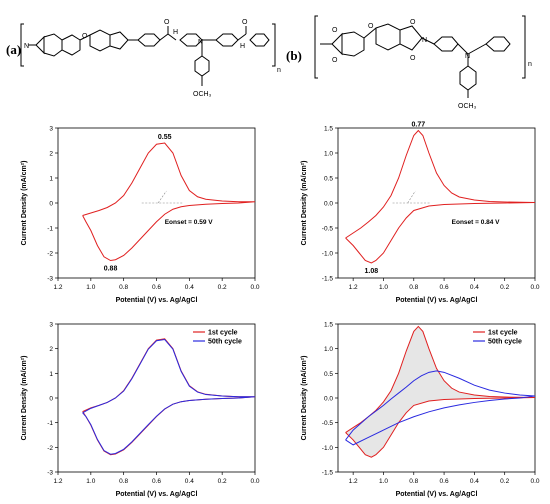  I want to click on structure-a-o-carbonyl-1: O, so click(167, 22).